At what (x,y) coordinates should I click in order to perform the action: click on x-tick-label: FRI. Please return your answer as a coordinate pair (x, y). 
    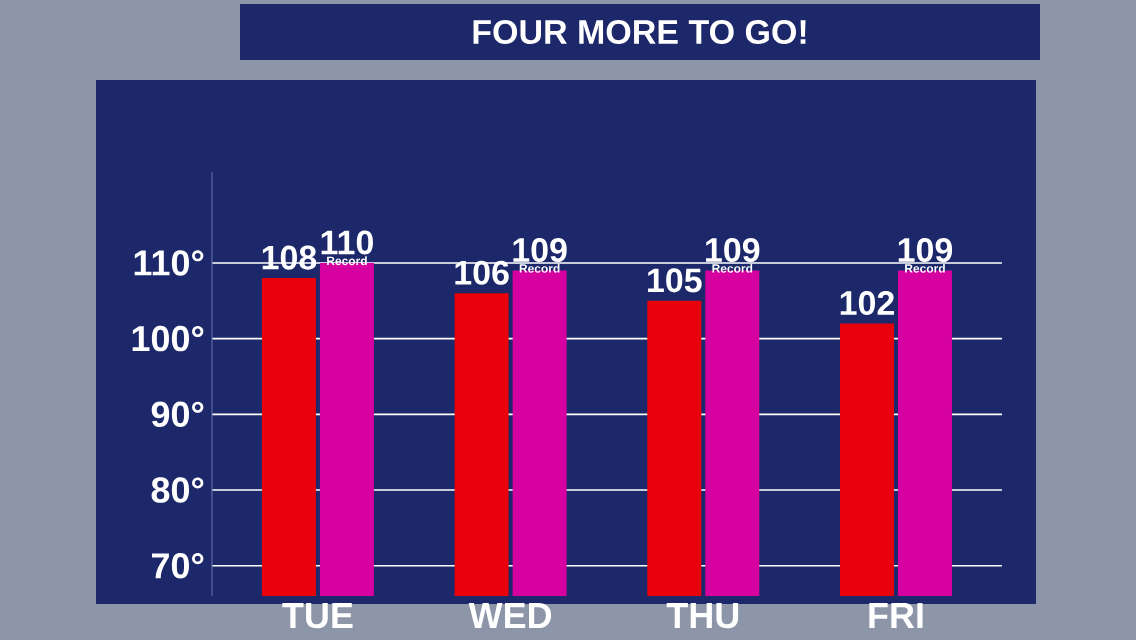
    Looking at the image, I should click on (896, 615).